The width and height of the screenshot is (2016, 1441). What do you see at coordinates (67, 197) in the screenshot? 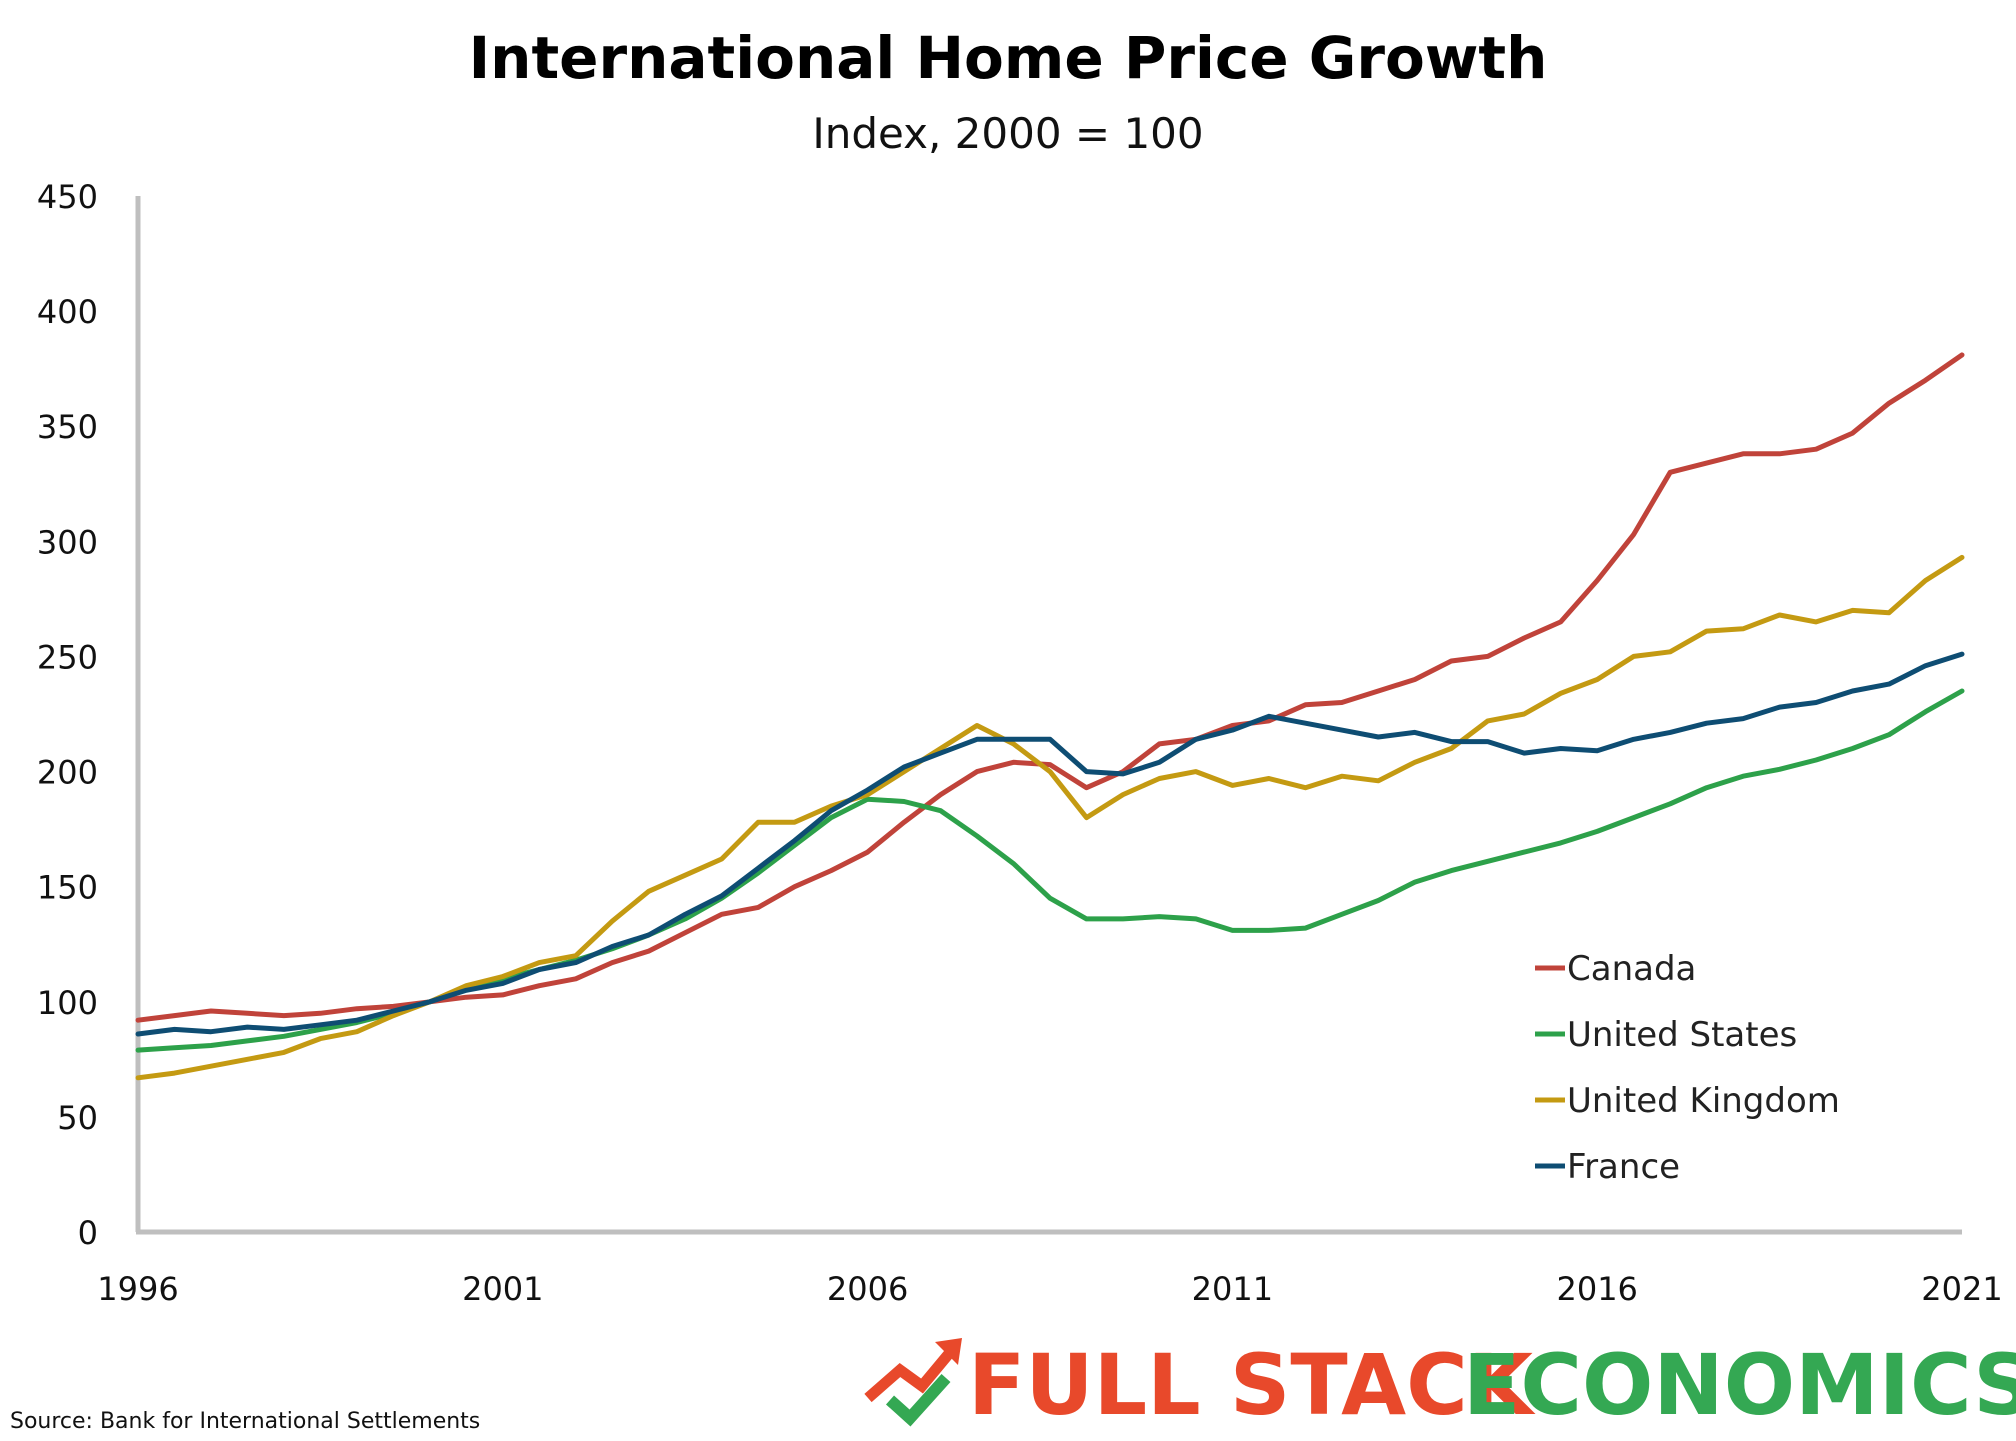
I see `y-tick-label: 450` at bounding box center [67, 197].